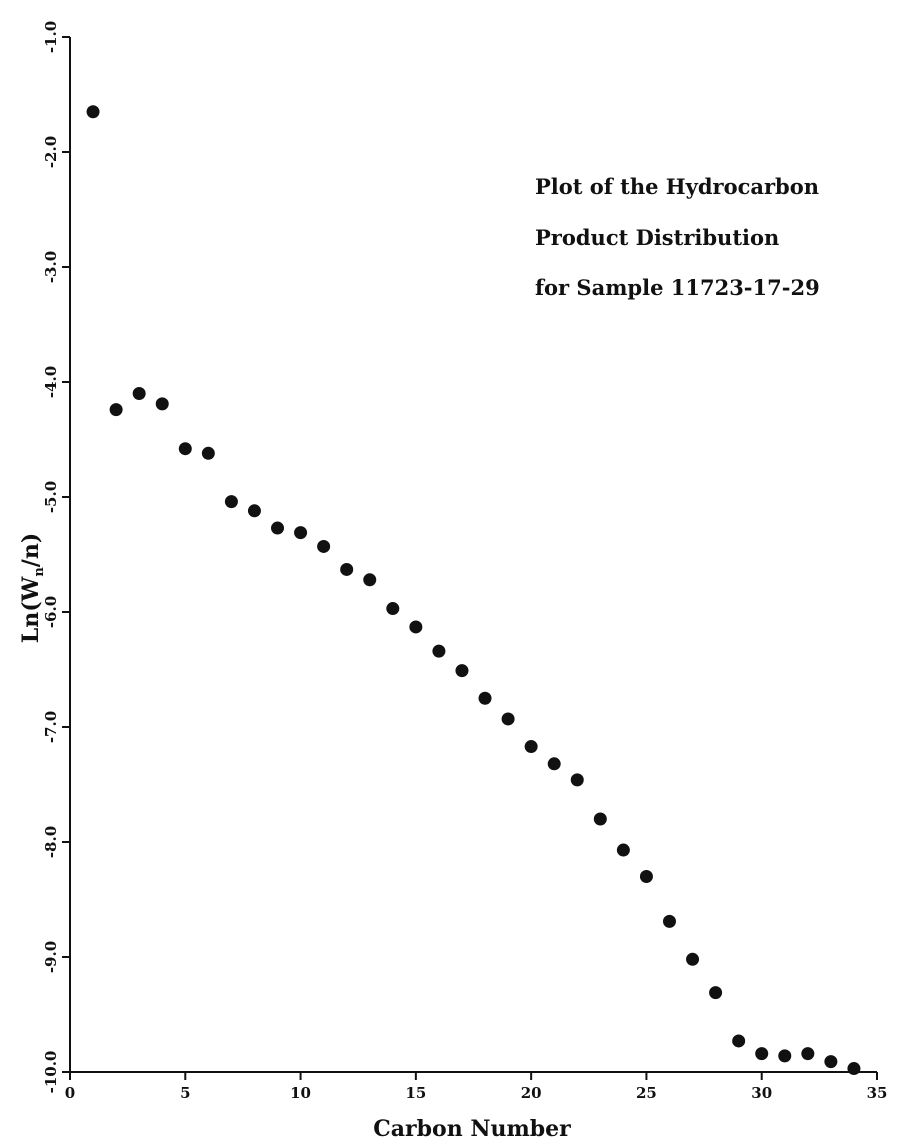  I want to click on y-axis-title-subscript: n, so click(39, 572).